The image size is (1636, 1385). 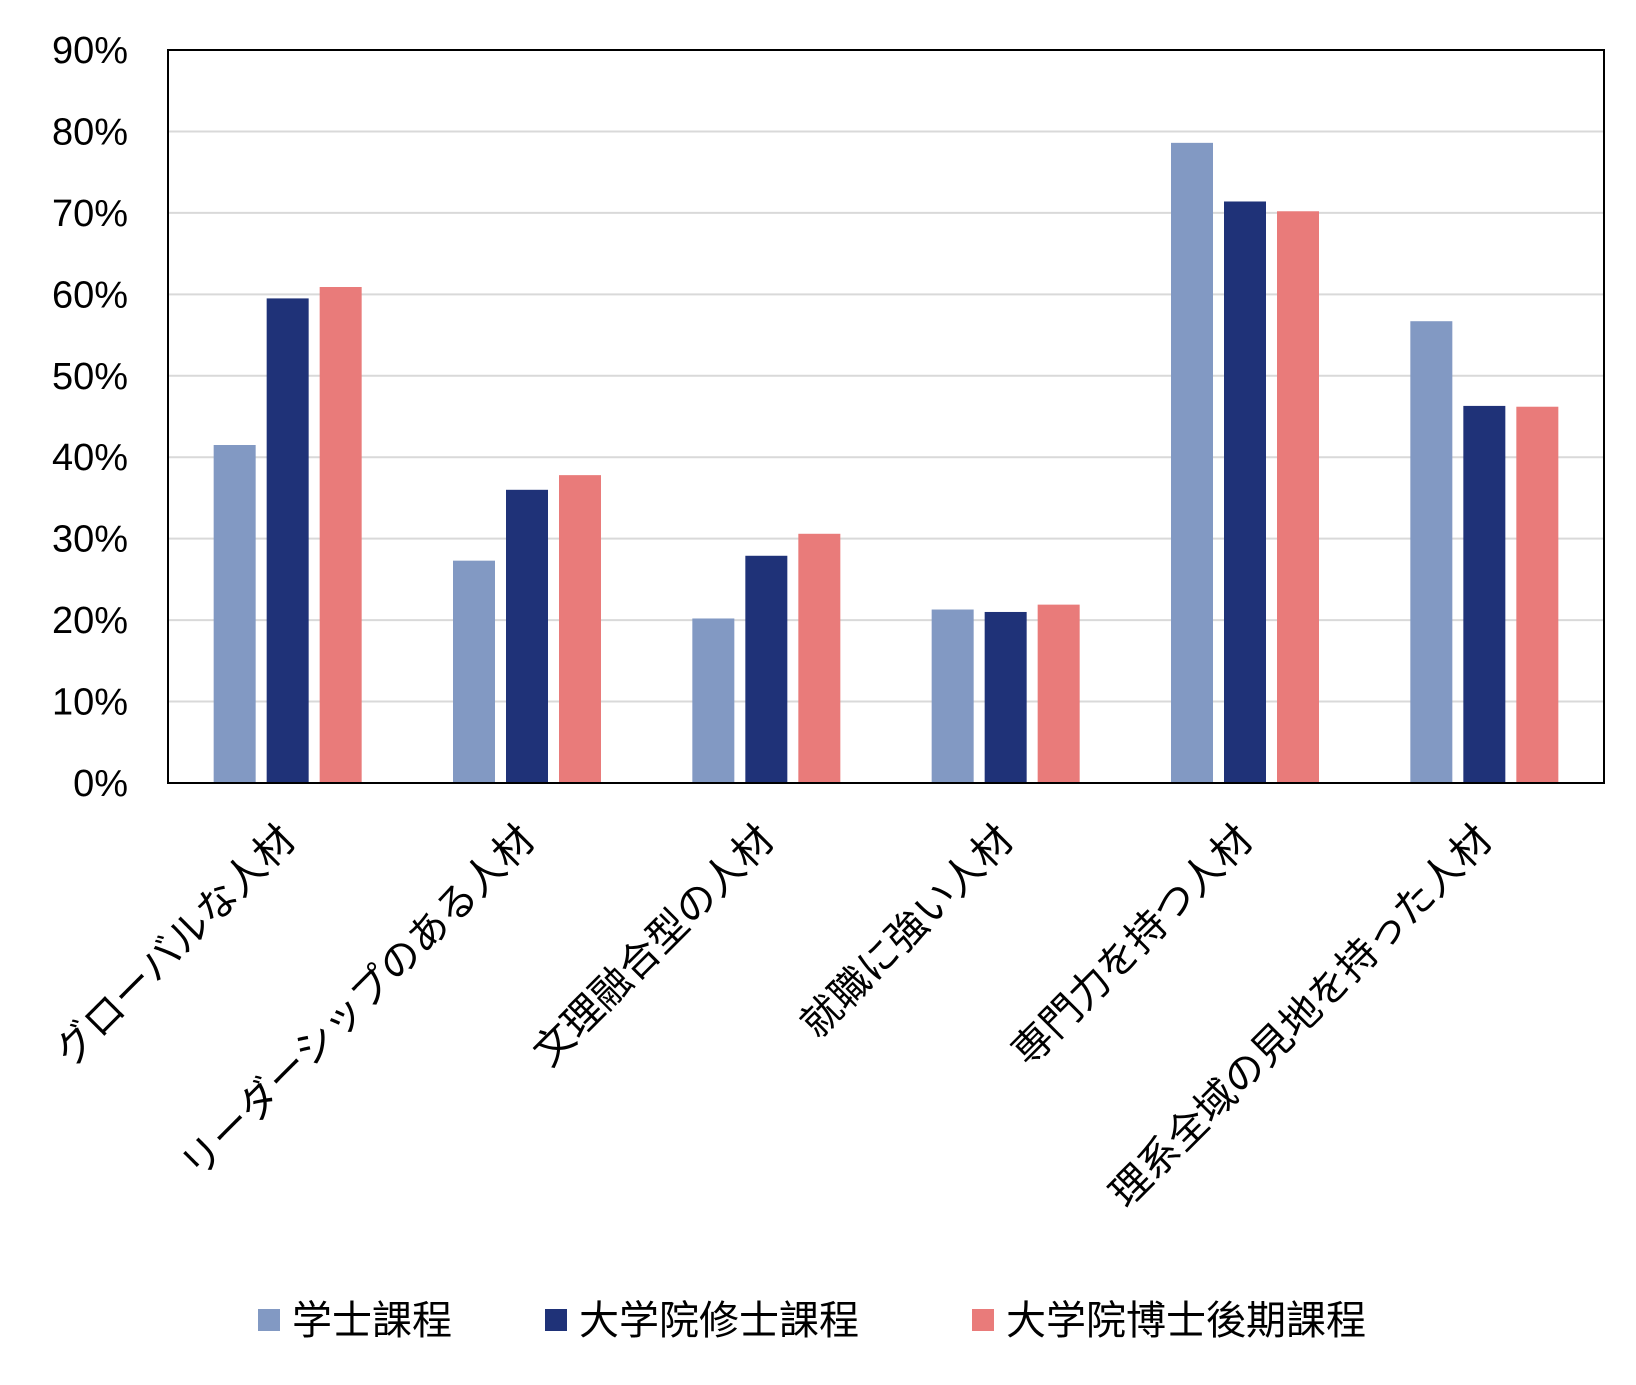 What do you see at coordinates (90, 377) in the screenshot?
I see `y-tick-label: 50%` at bounding box center [90, 377].